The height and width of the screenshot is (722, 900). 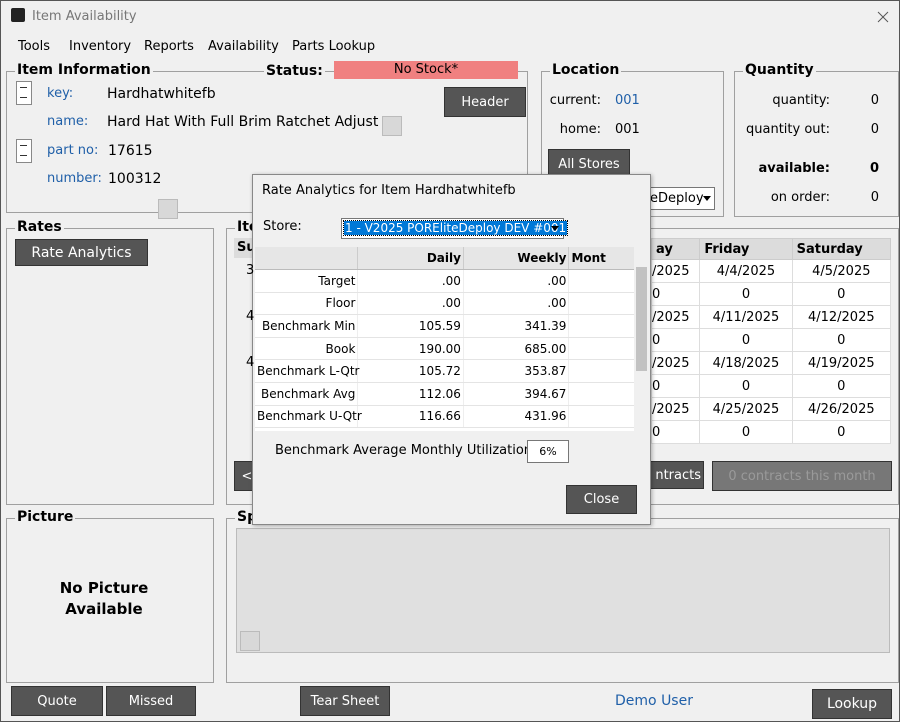 What do you see at coordinates (73, 150) in the screenshot?
I see `field-label: part no:` at bounding box center [73, 150].